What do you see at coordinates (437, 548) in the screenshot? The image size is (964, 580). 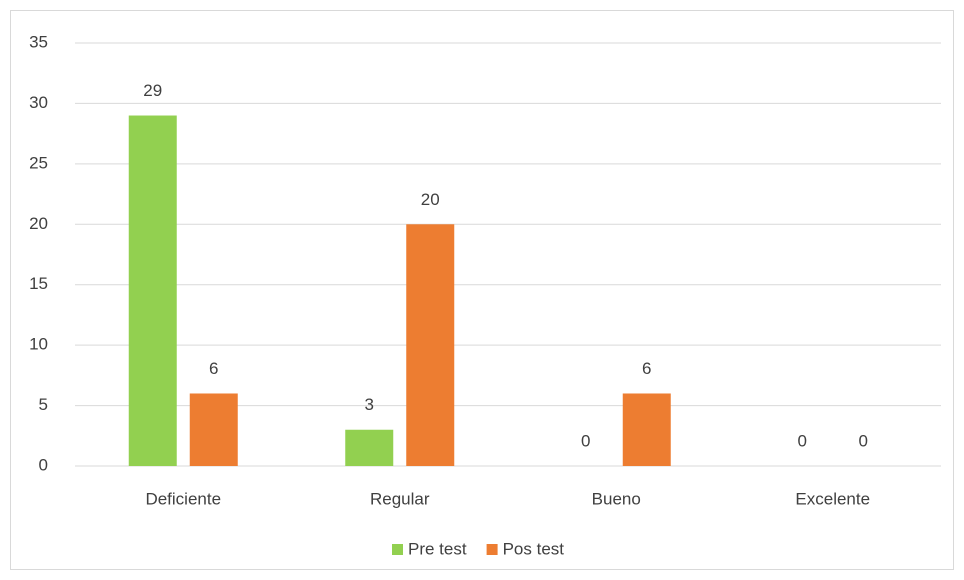 I see `legend-label: Pre test` at bounding box center [437, 548].